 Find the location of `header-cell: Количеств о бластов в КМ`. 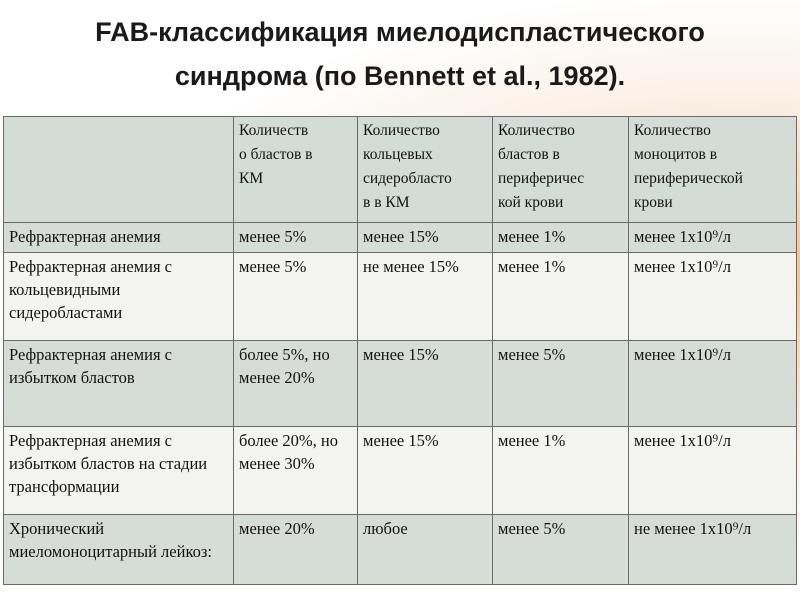

header-cell: Количеств о бластов в КМ is located at coordinates (295, 169).